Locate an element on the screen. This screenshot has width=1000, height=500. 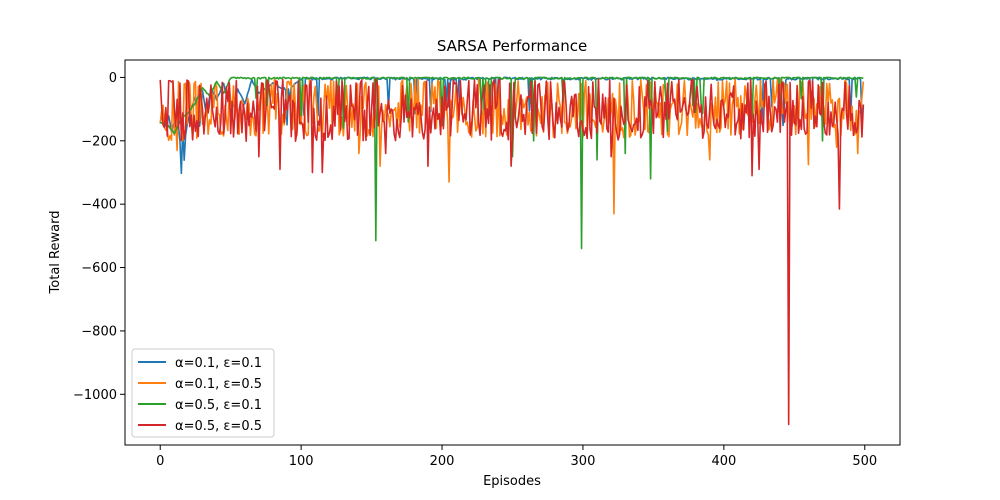
x-tick-label: 500 is located at coordinates (864, 461).